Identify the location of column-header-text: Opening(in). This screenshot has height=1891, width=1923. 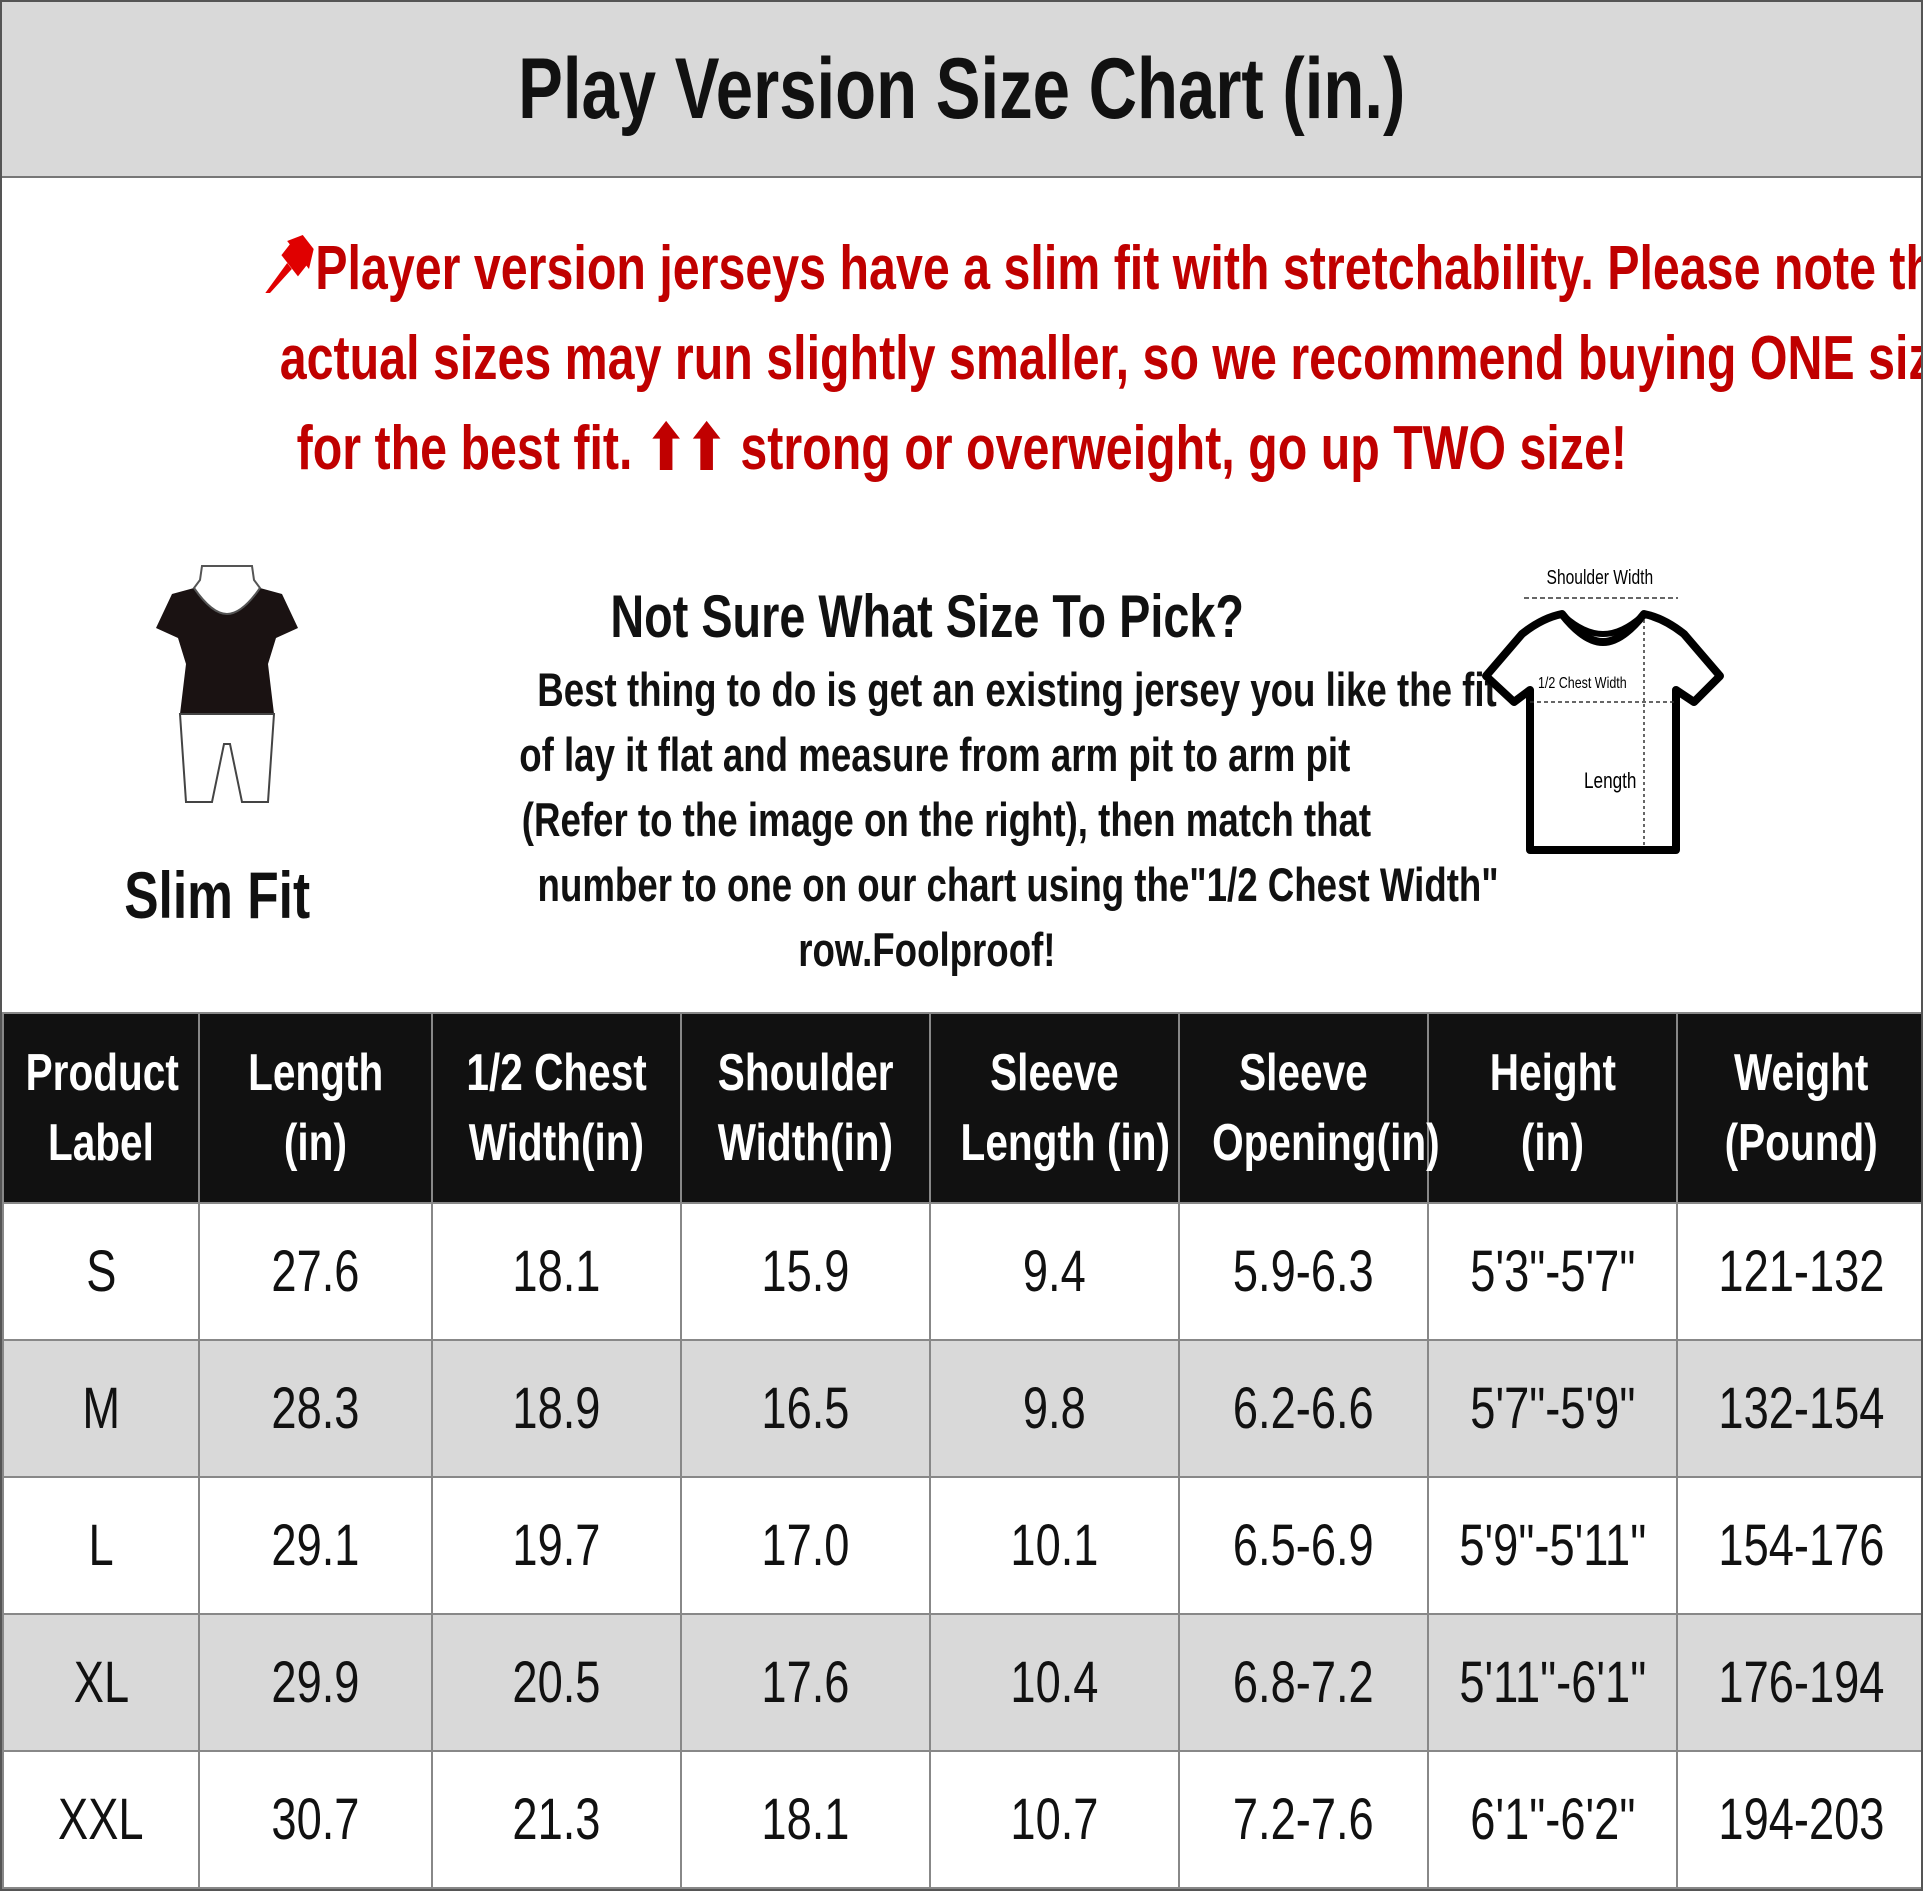
(1326, 1143).